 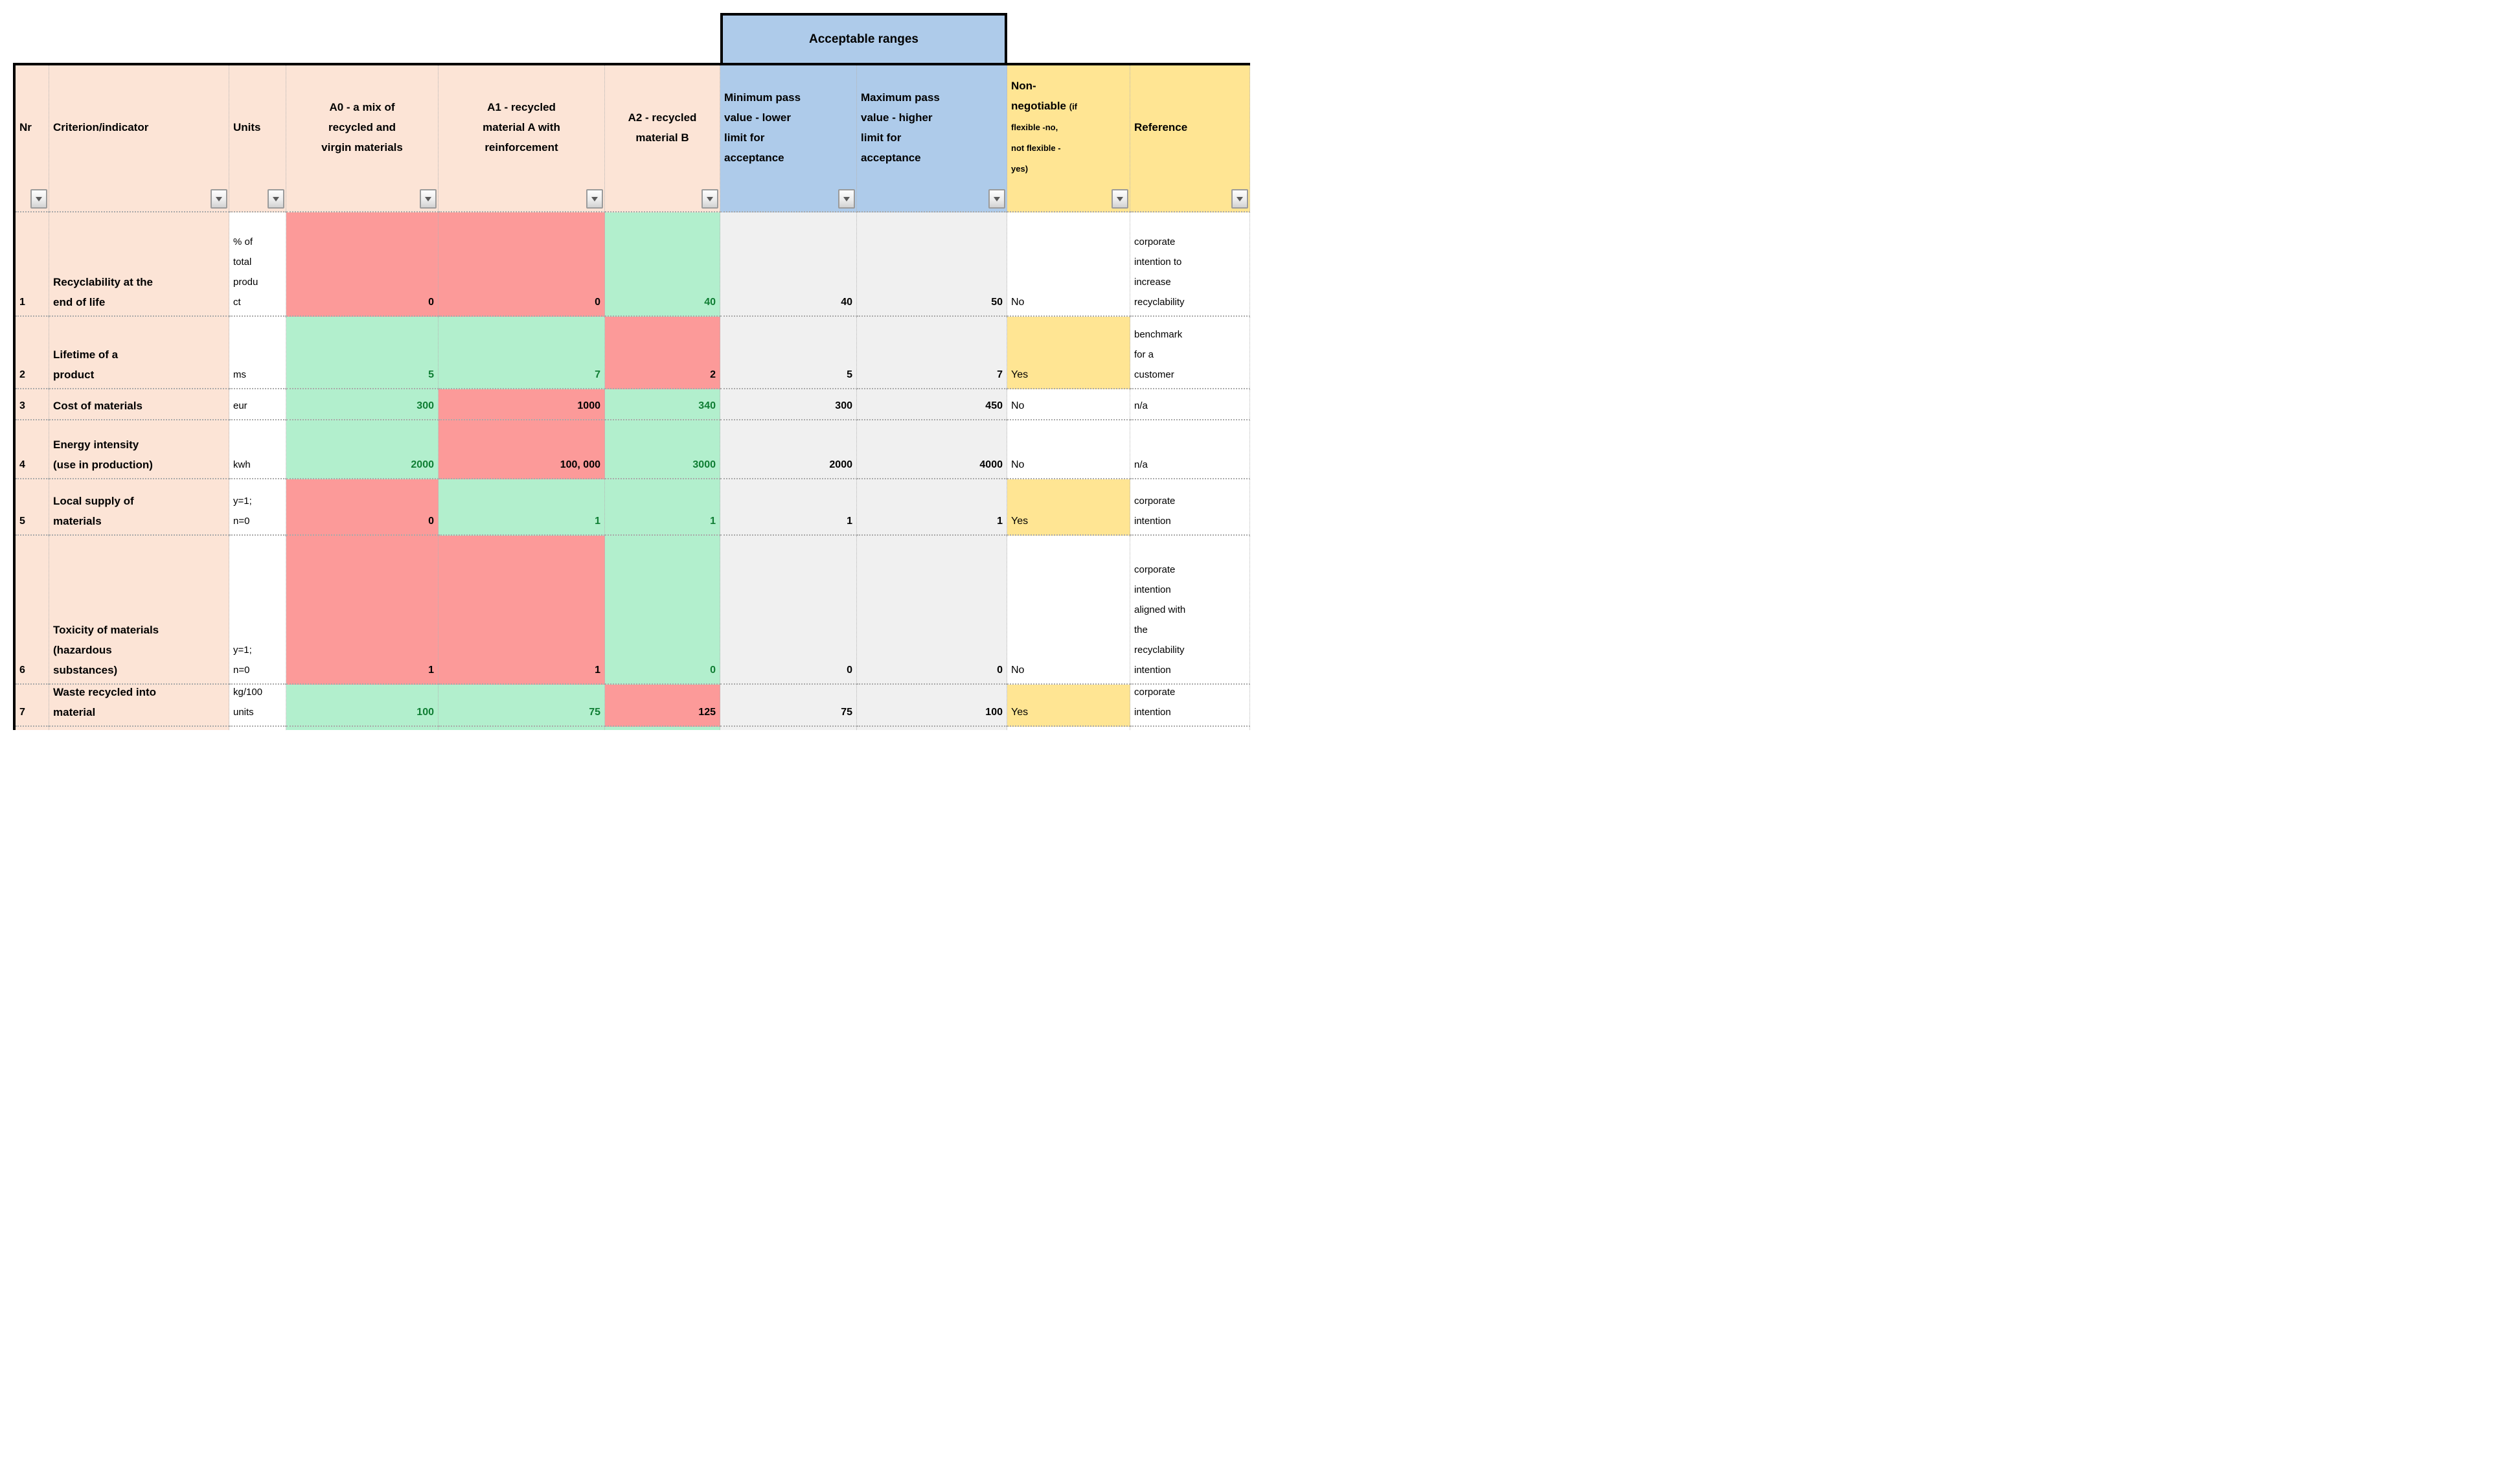 I want to click on row-number: 7, so click(x=22, y=712).